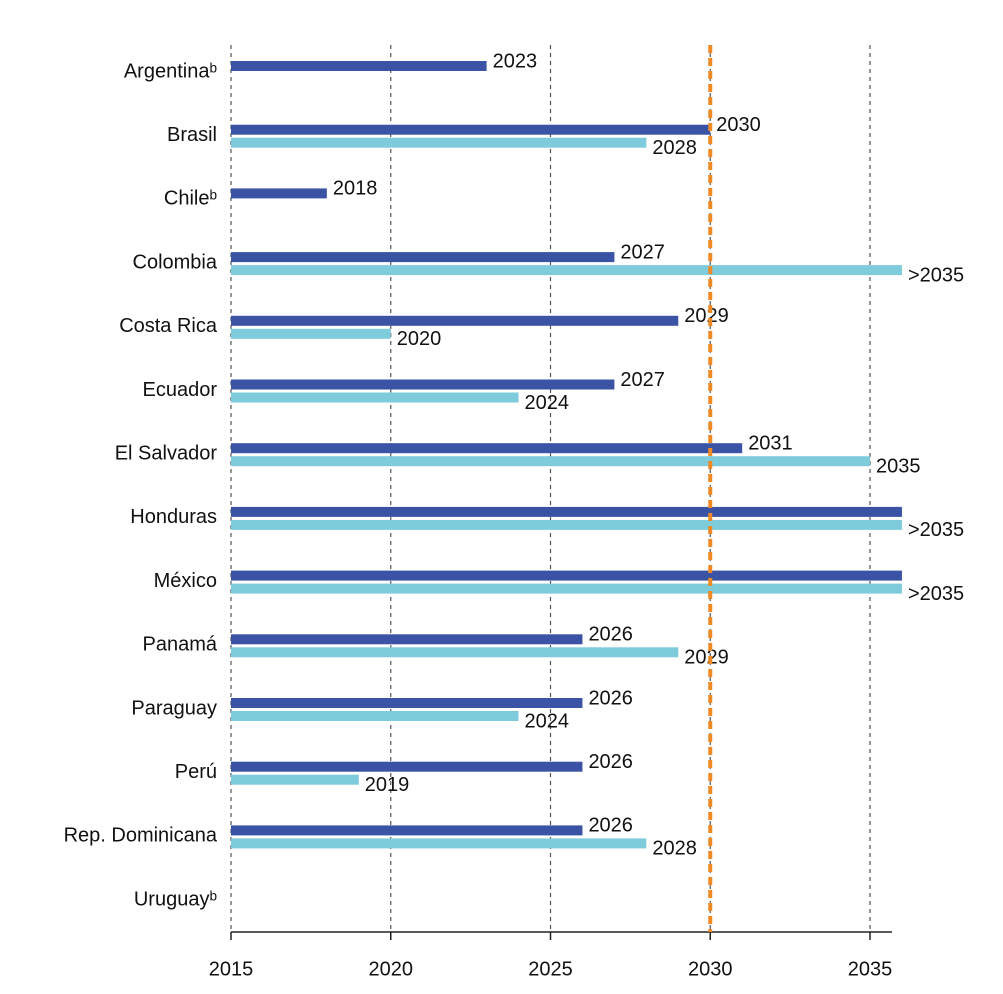 Image resolution: width=1003 pixels, height=994 pixels. Describe the element at coordinates (770, 443) in the screenshot. I see `value-label: 2031` at that location.